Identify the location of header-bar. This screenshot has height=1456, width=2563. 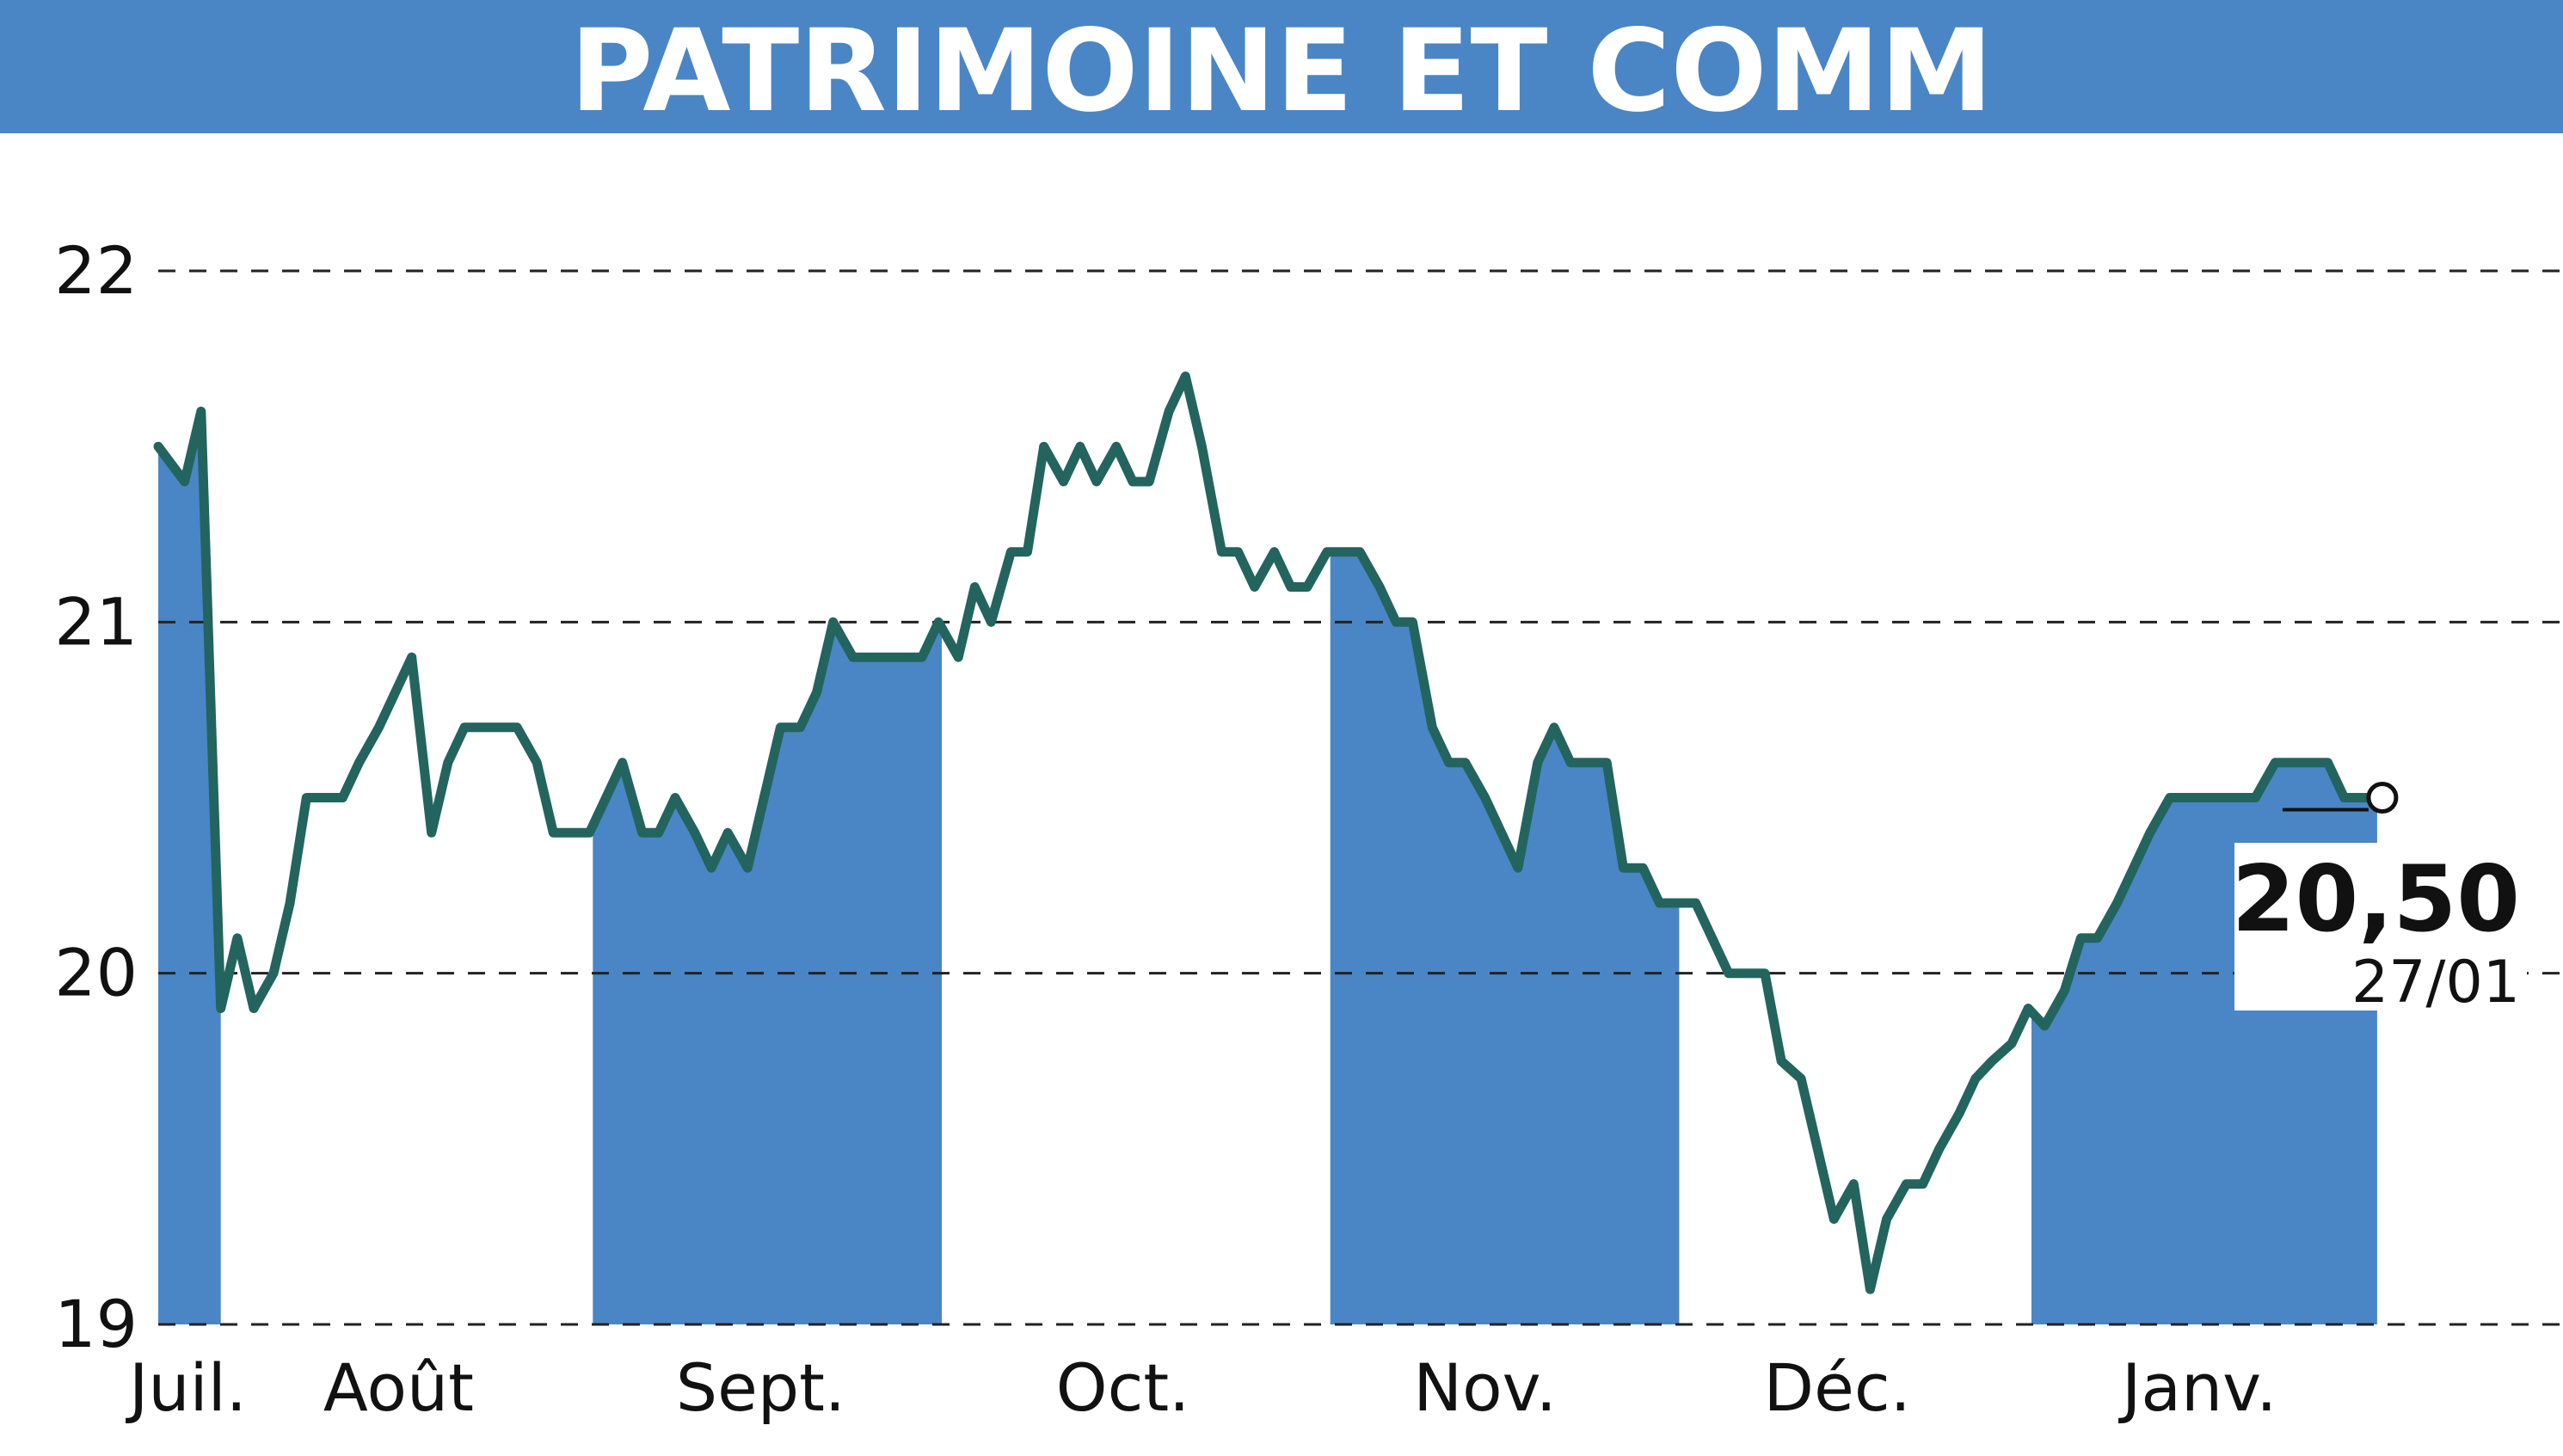
(1281, 67).